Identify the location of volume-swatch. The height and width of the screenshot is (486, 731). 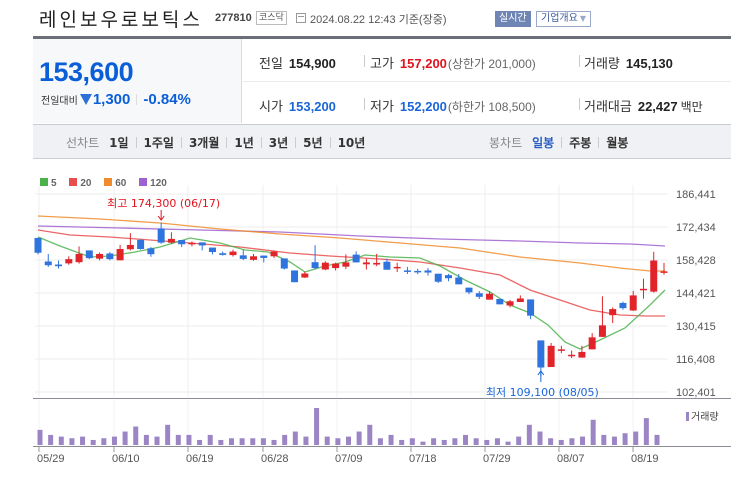
(687, 416).